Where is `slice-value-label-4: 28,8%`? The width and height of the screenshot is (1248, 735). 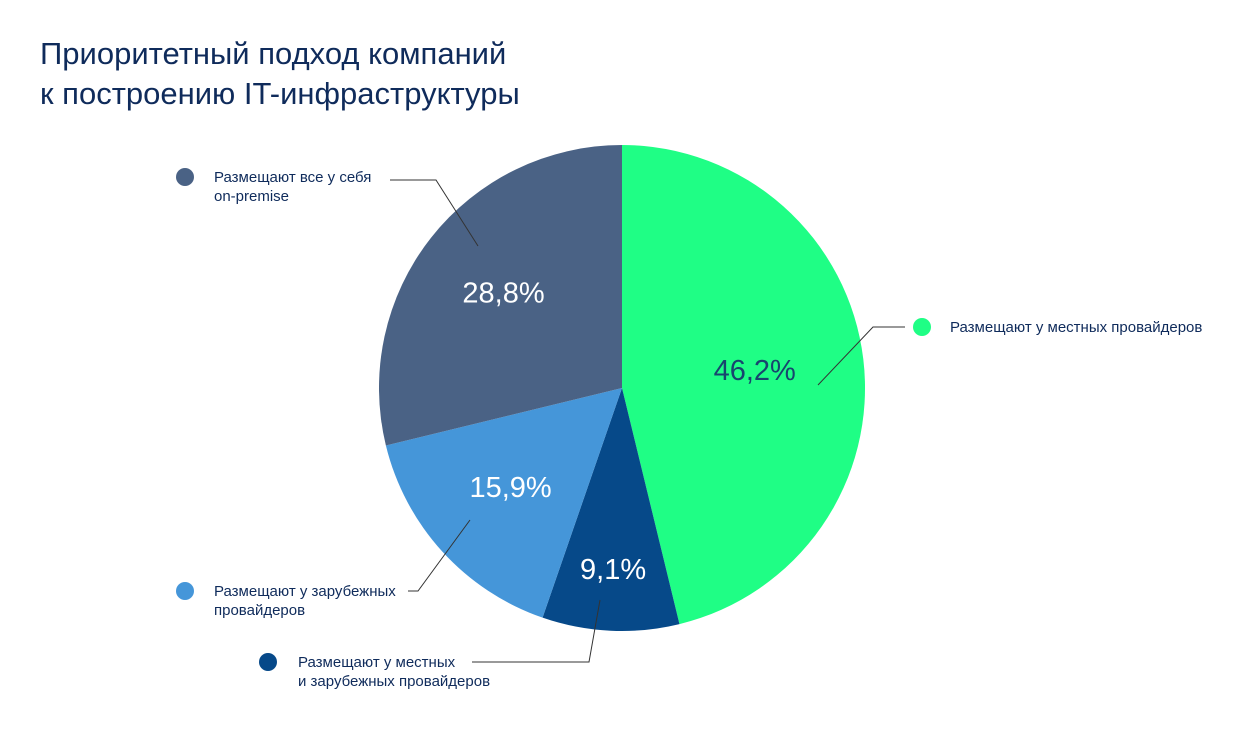
slice-value-label-4: 28,8% is located at coordinates (503, 294).